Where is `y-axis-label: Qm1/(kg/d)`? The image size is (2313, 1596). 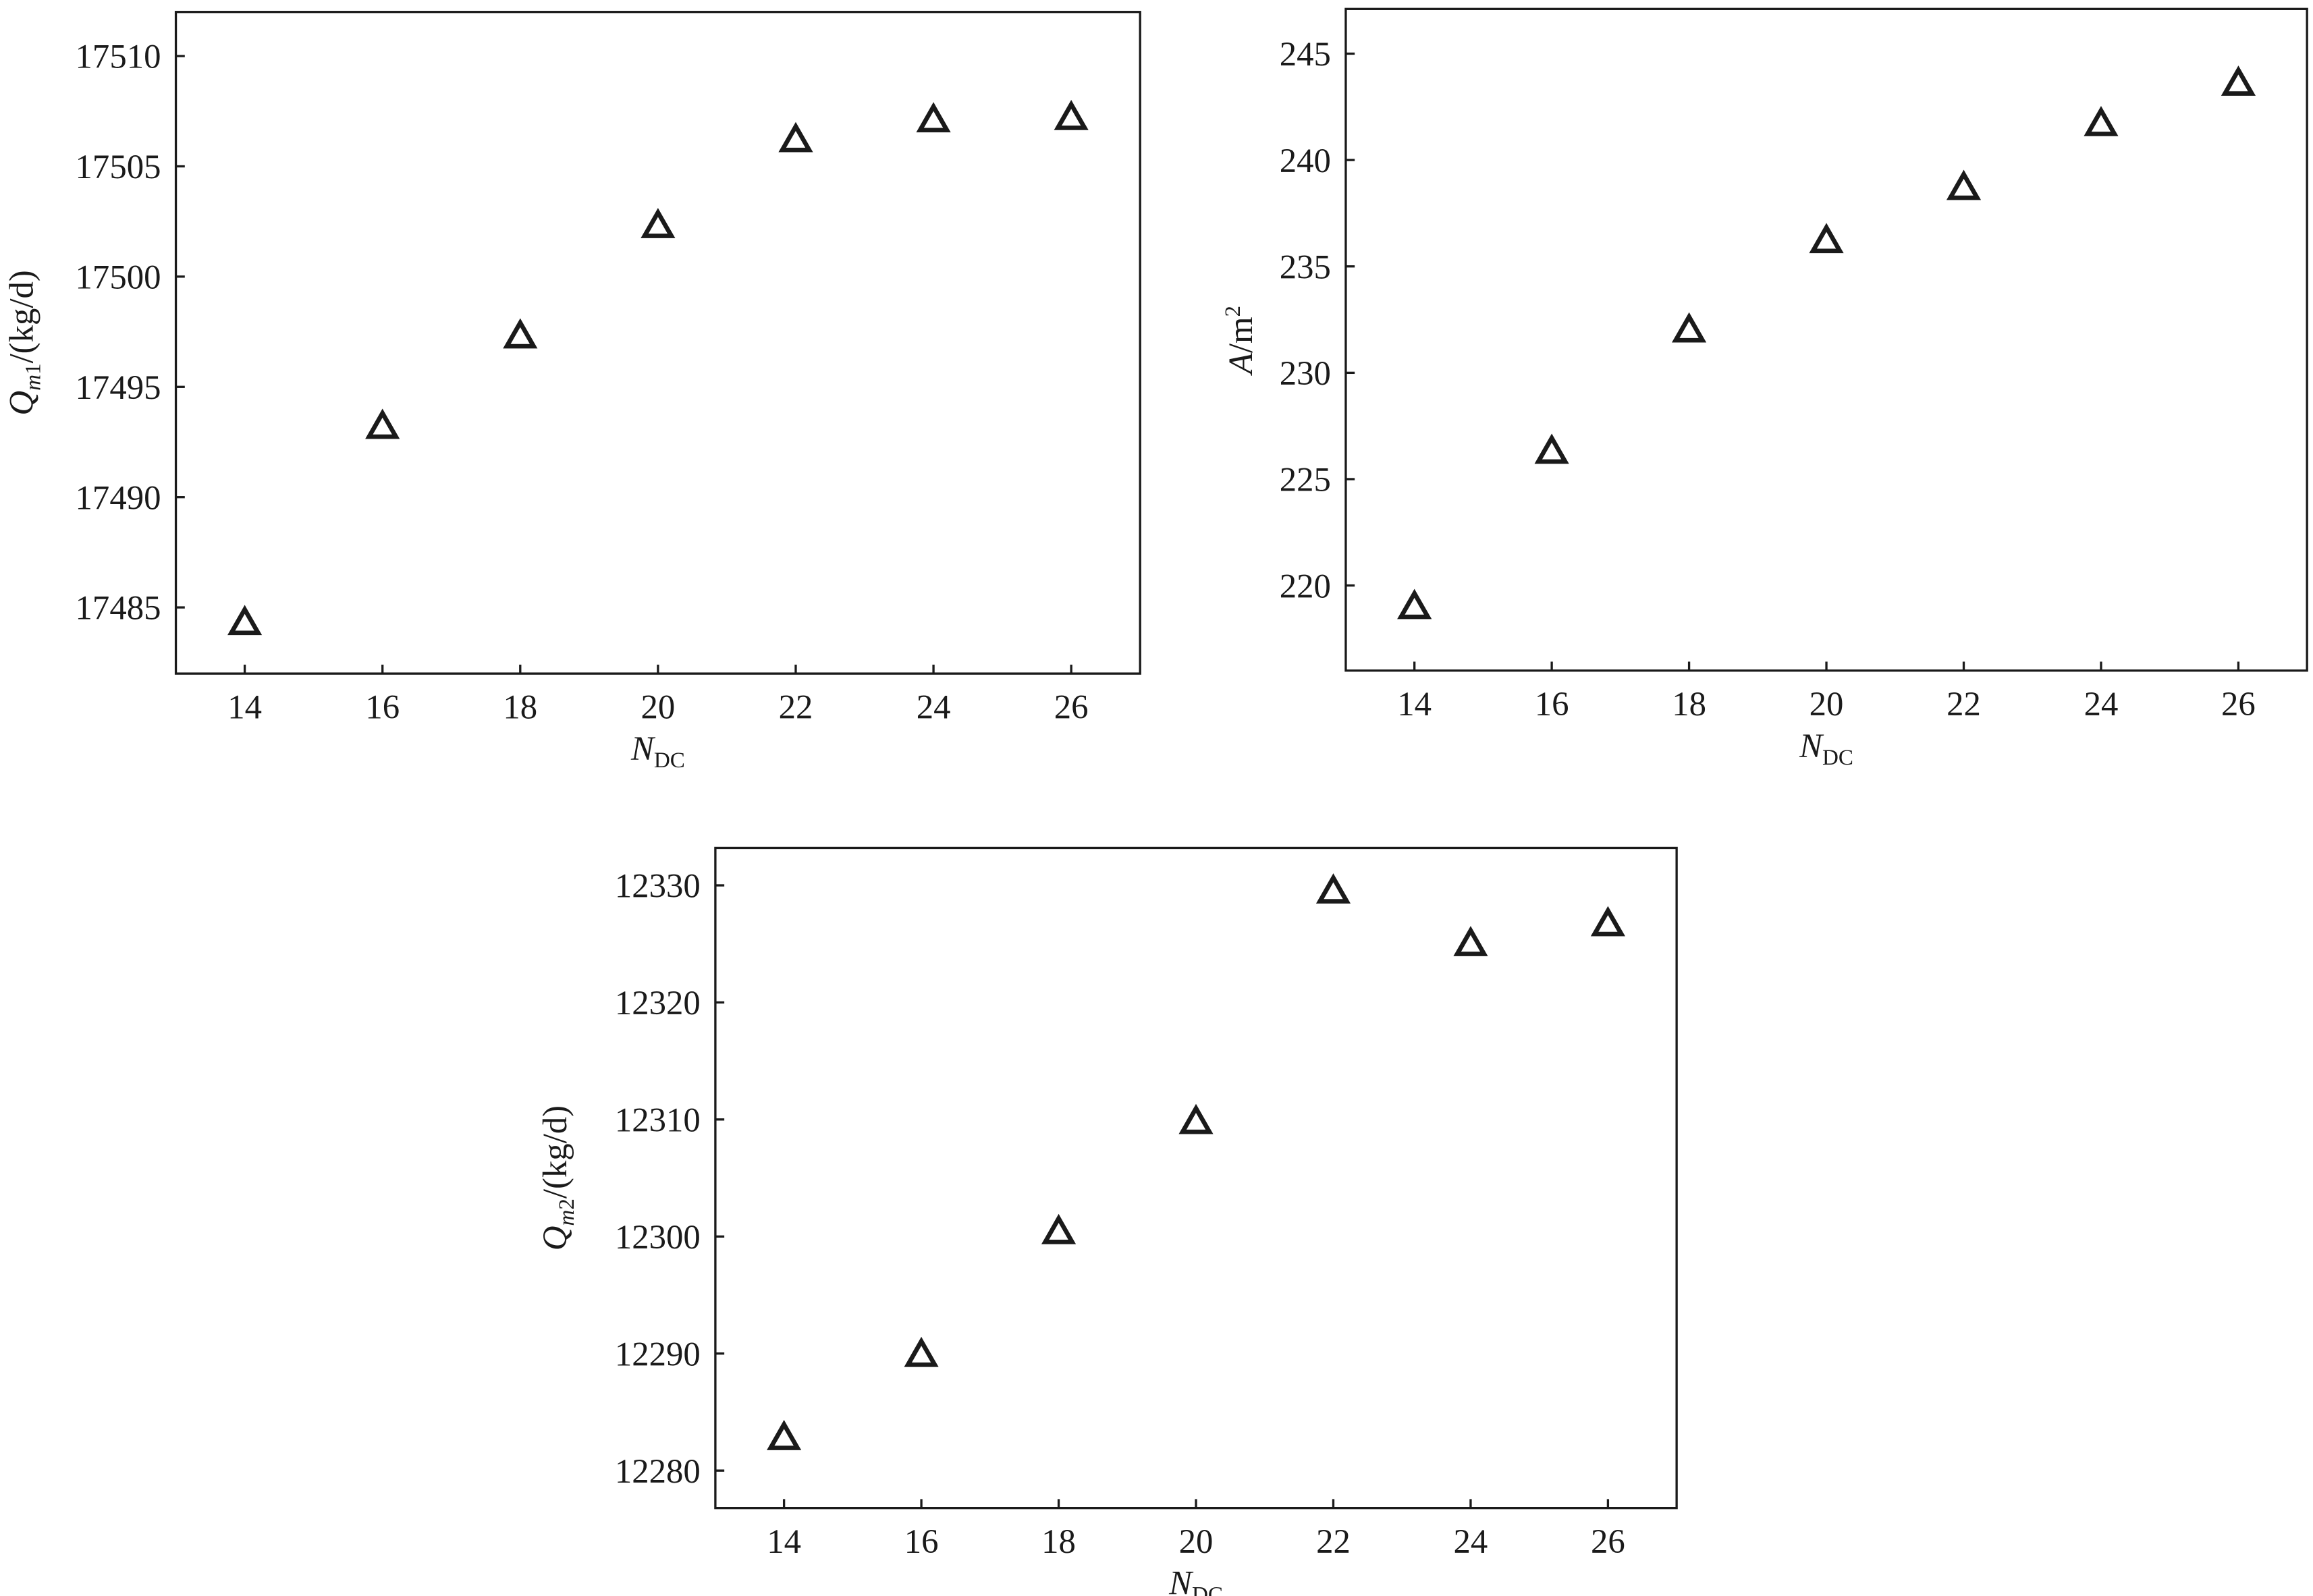
y-axis-label: Qm1/(kg/d) is located at coordinates (25, 342).